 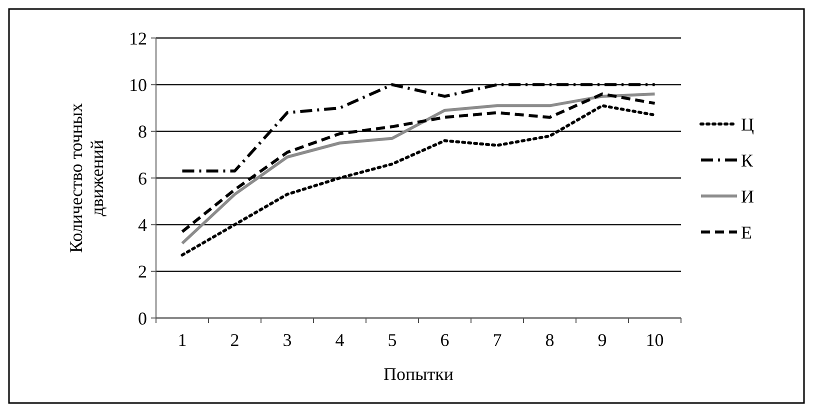 I want to click on legend-label: Е, so click(x=746, y=232).